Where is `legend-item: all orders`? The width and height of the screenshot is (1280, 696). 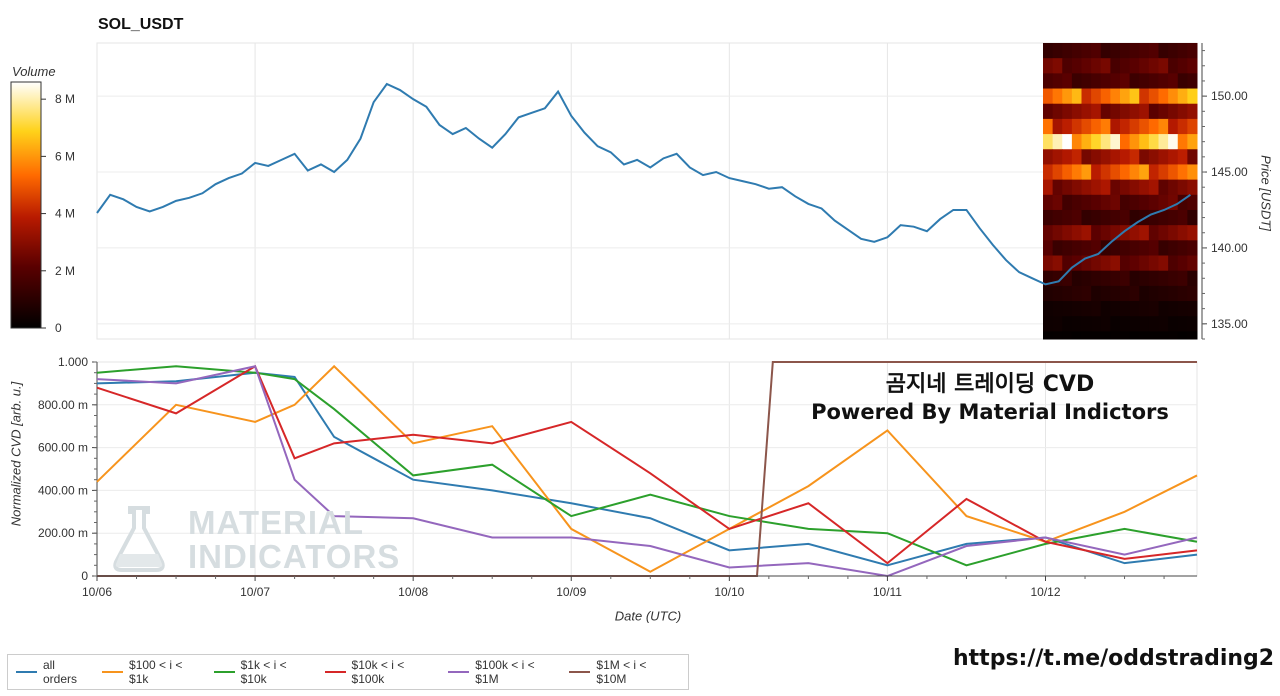 legend-item: all orders is located at coordinates (53, 672).